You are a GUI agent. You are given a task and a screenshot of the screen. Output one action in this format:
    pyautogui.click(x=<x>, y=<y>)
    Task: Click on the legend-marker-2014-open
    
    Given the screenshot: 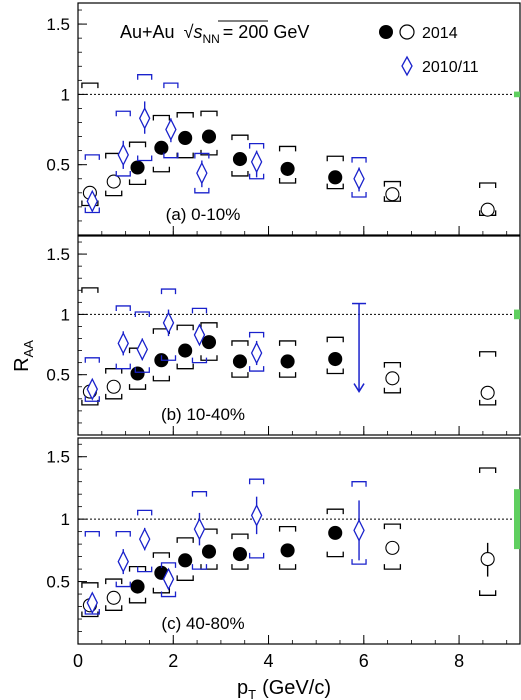 What is the action you would take?
    pyautogui.click(x=407, y=32)
    